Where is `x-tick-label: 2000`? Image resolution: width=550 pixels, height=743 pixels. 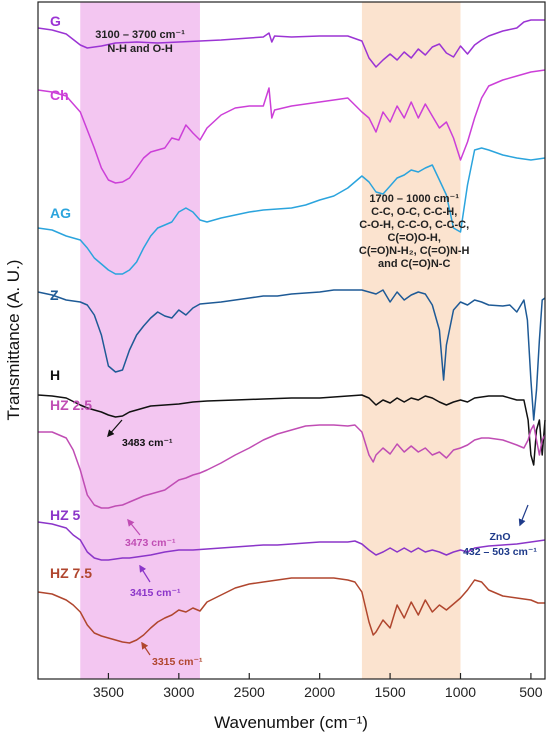
x-tick-label: 2000 is located at coordinates (319, 692).